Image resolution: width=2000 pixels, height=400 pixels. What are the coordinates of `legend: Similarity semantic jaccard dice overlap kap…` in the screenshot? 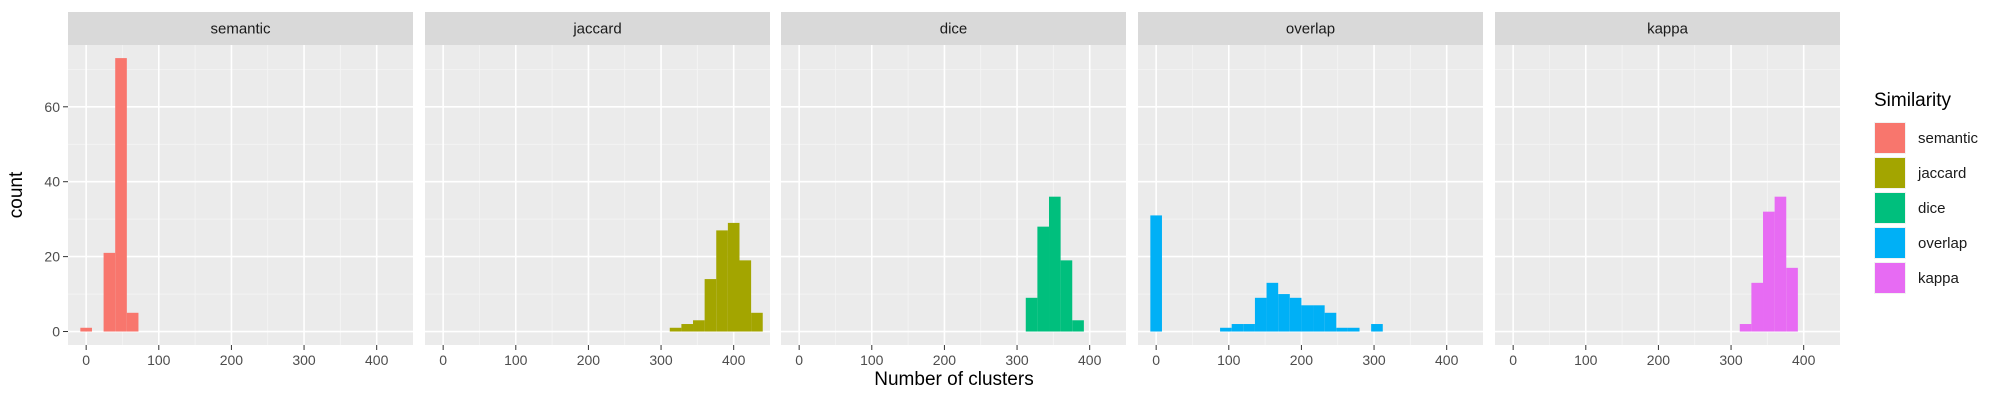 It's located at (1926, 192).